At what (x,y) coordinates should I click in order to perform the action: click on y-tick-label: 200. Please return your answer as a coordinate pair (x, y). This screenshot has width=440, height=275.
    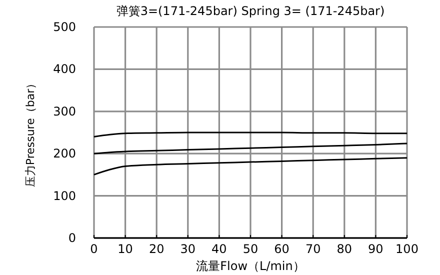
    Looking at the image, I should click on (64, 153).